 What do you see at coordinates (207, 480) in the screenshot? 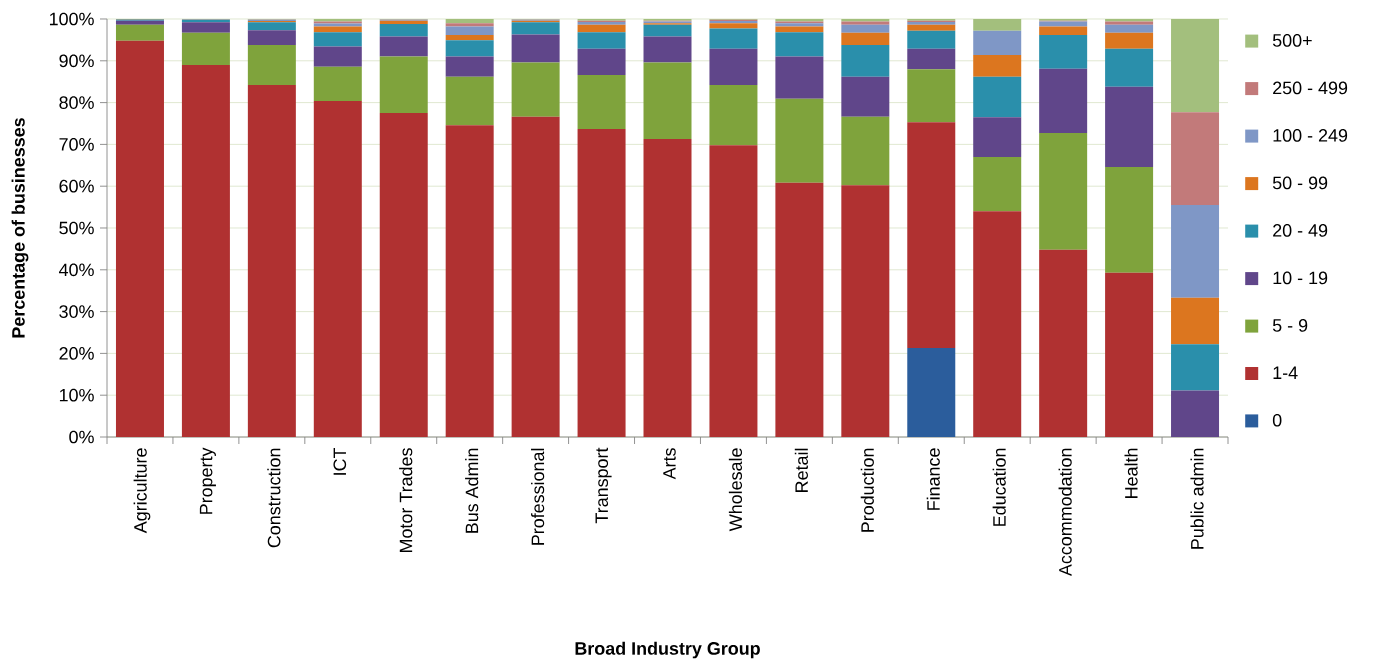
I see `x-tick-label: Property` at bounding box center [207, 480].